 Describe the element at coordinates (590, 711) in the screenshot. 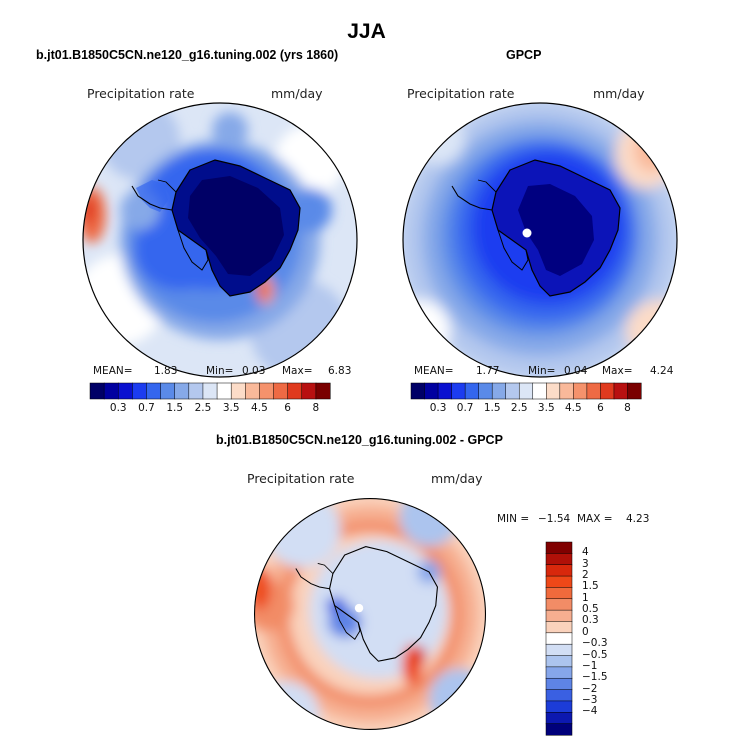

I see `colorbar-3-tick-label: −4` at that location.